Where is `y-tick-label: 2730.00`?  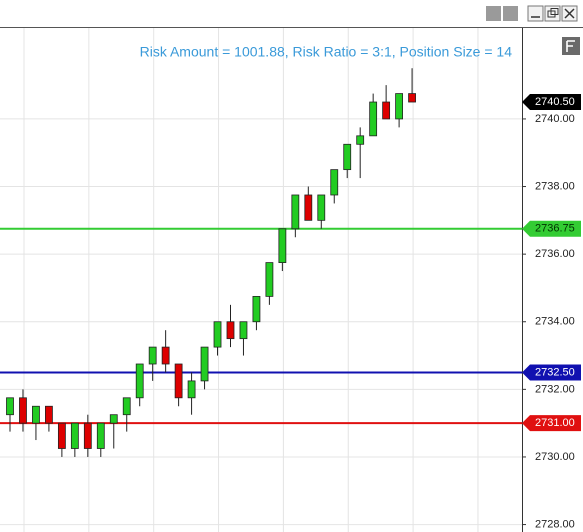 y-tick-label: 2730.00 is located at coordinates (555, 457).